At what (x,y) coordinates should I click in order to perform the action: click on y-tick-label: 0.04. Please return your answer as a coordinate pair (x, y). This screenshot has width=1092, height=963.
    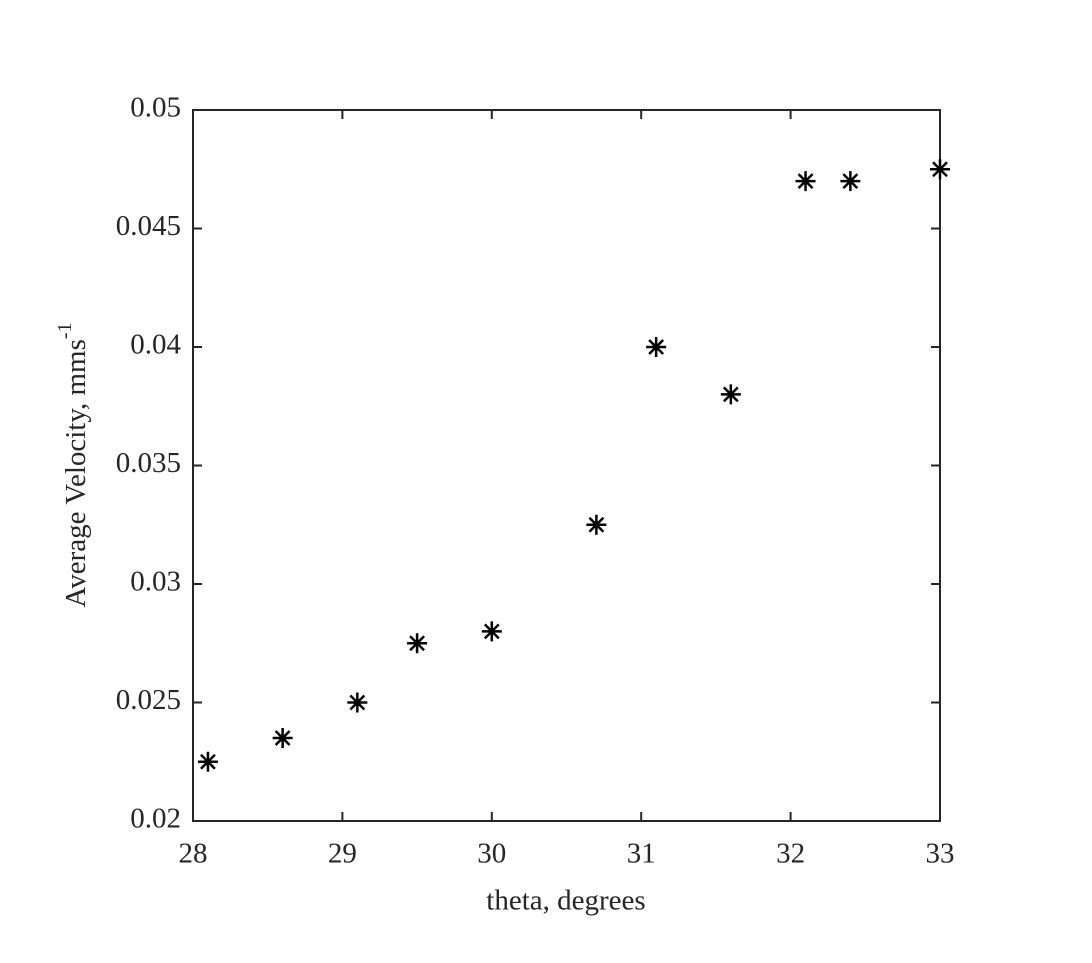
    Looking at the image, I should click on (155, 345).